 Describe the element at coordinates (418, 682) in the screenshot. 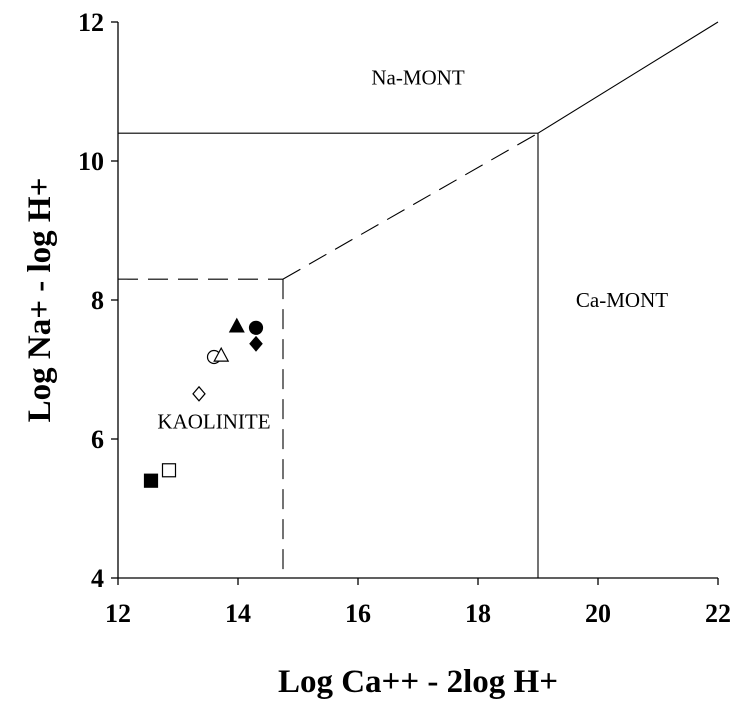

I see `x-axis-title: Log Ca++ - 2log H+` at that location.